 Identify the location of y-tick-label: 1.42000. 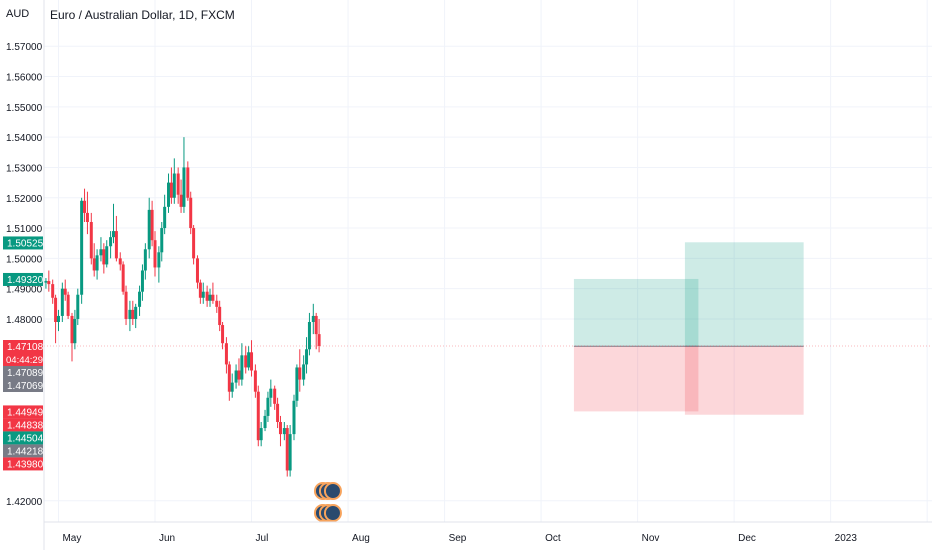
(24, 502).